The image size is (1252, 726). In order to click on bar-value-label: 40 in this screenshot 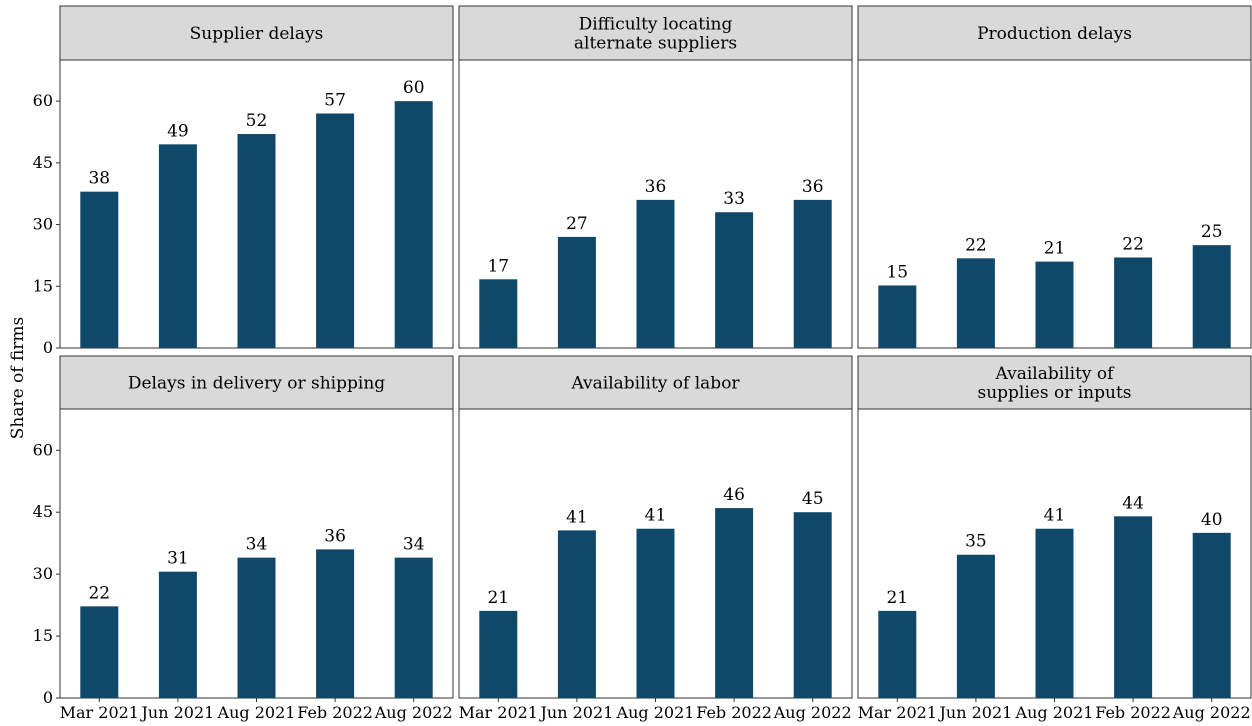, I will do `click(1212, 520)`.